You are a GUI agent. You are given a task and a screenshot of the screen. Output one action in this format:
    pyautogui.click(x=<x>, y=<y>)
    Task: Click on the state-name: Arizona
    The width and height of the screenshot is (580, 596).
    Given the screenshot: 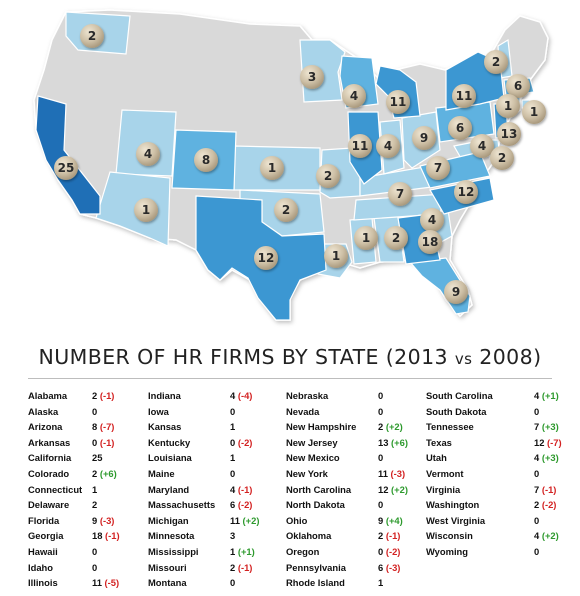 What is the action you would take?
    pyautogui.click(x=45, y=427)
    